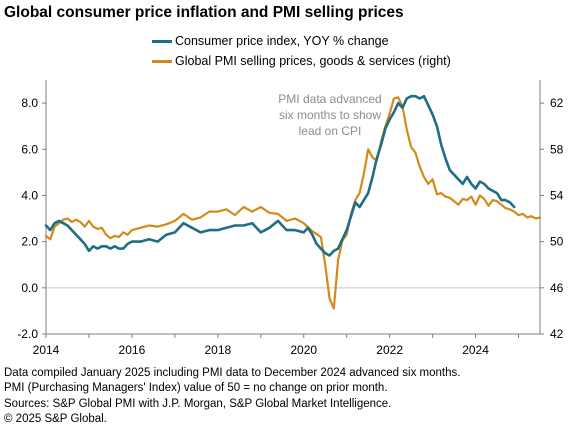 The width and height of the screenshot is (581, 434). What do you see at coordinates (29, 103) in the screenshot?
I see `y-left-tick-label: 8.0` at bounding box center [29, 103].